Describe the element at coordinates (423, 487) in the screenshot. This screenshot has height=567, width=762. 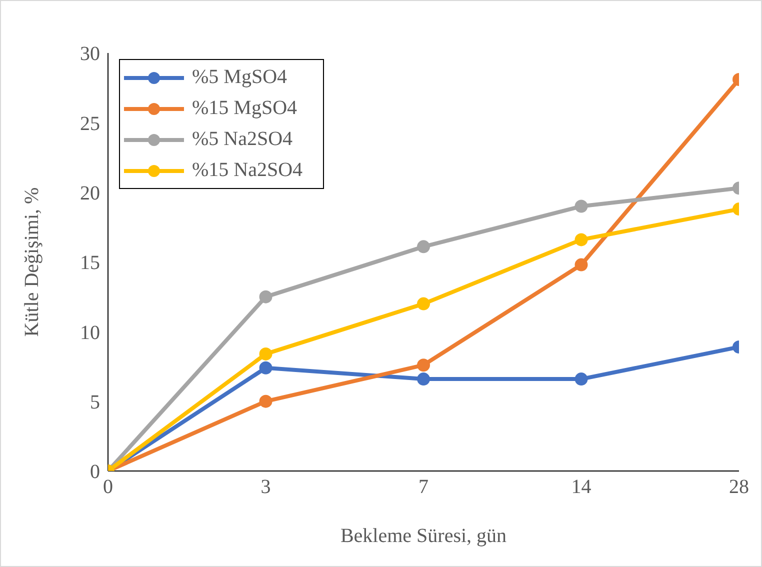
I see `x-tick-label: 7` at that location.